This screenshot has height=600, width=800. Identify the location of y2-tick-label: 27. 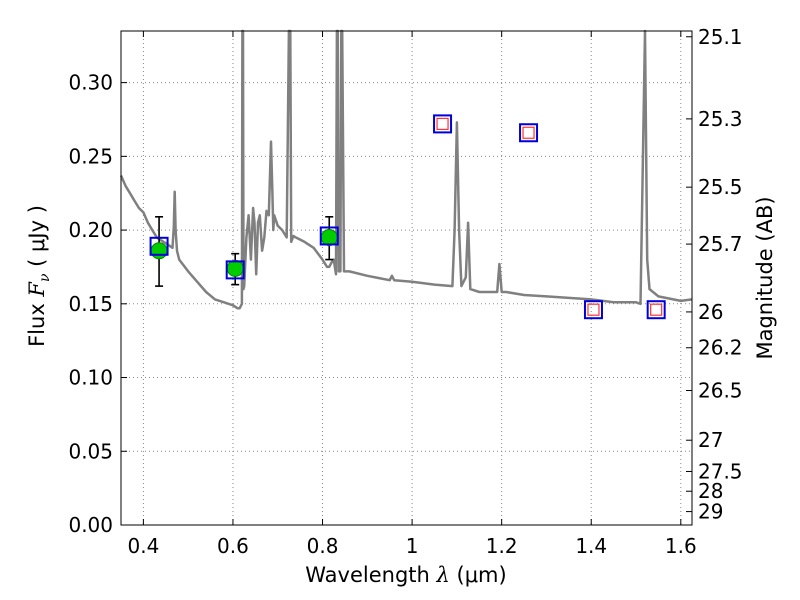
(710, 440).